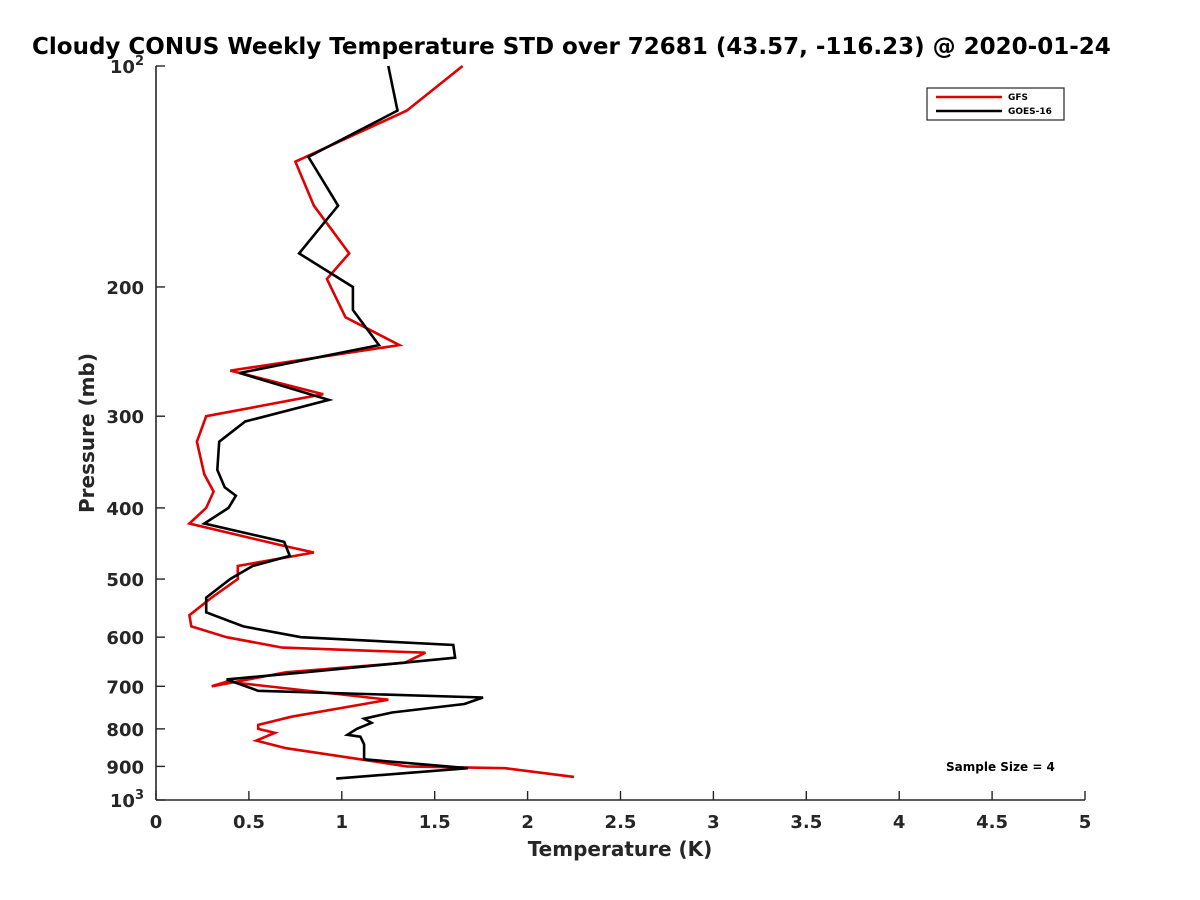 The height and width of the screenshot is (900, 1200). What do you see at coordinates (125, 767) in the screenshot?
I see `y-tick-label: 900` at bounding box center [125, 767].